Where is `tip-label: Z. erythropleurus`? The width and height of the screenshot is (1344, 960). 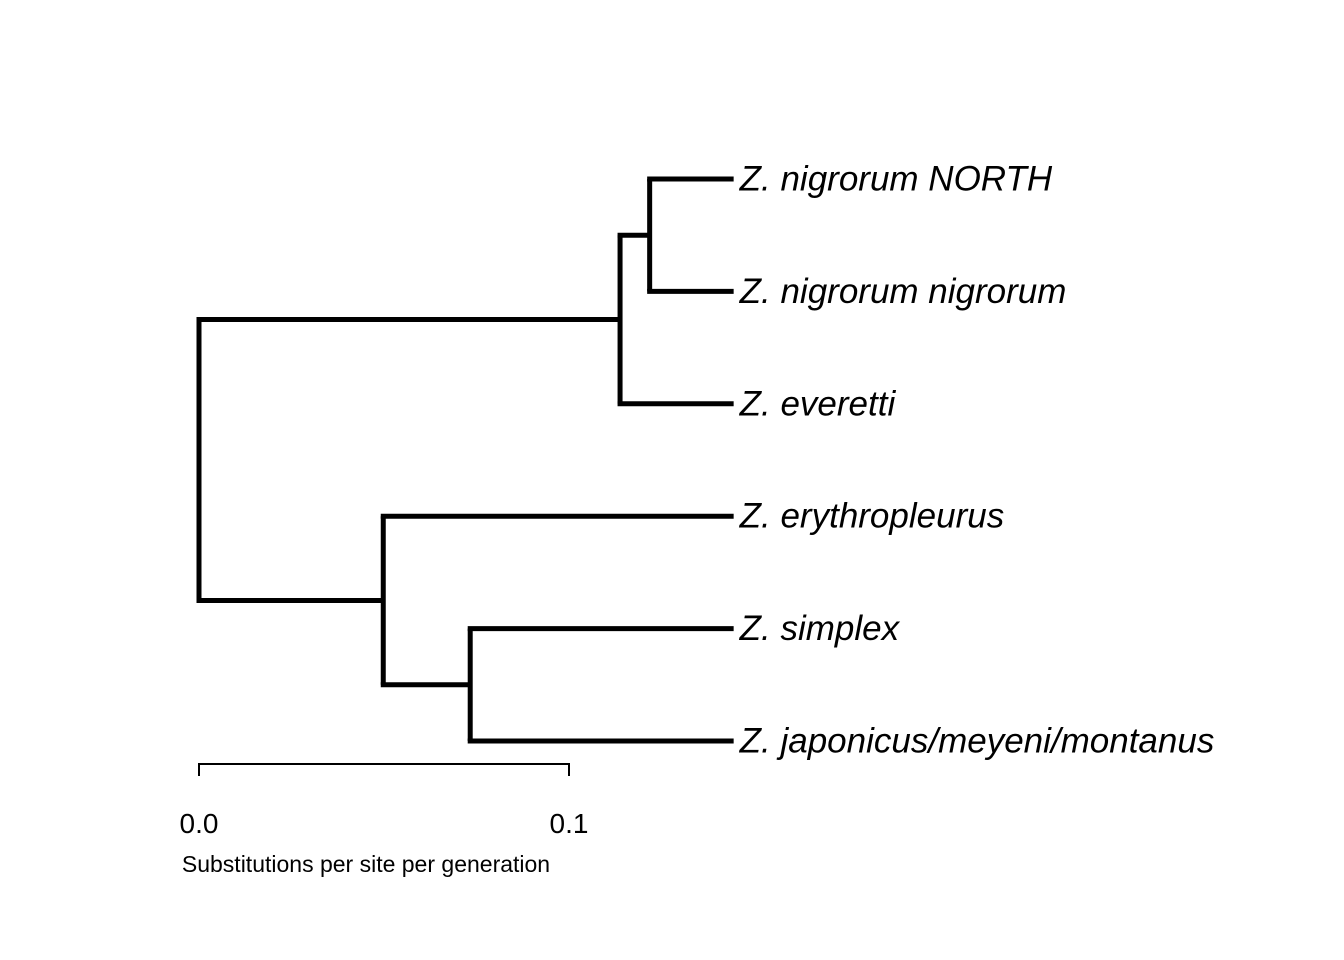 tip-label: Z. erythropleurus is located at coordinates (872, 516).